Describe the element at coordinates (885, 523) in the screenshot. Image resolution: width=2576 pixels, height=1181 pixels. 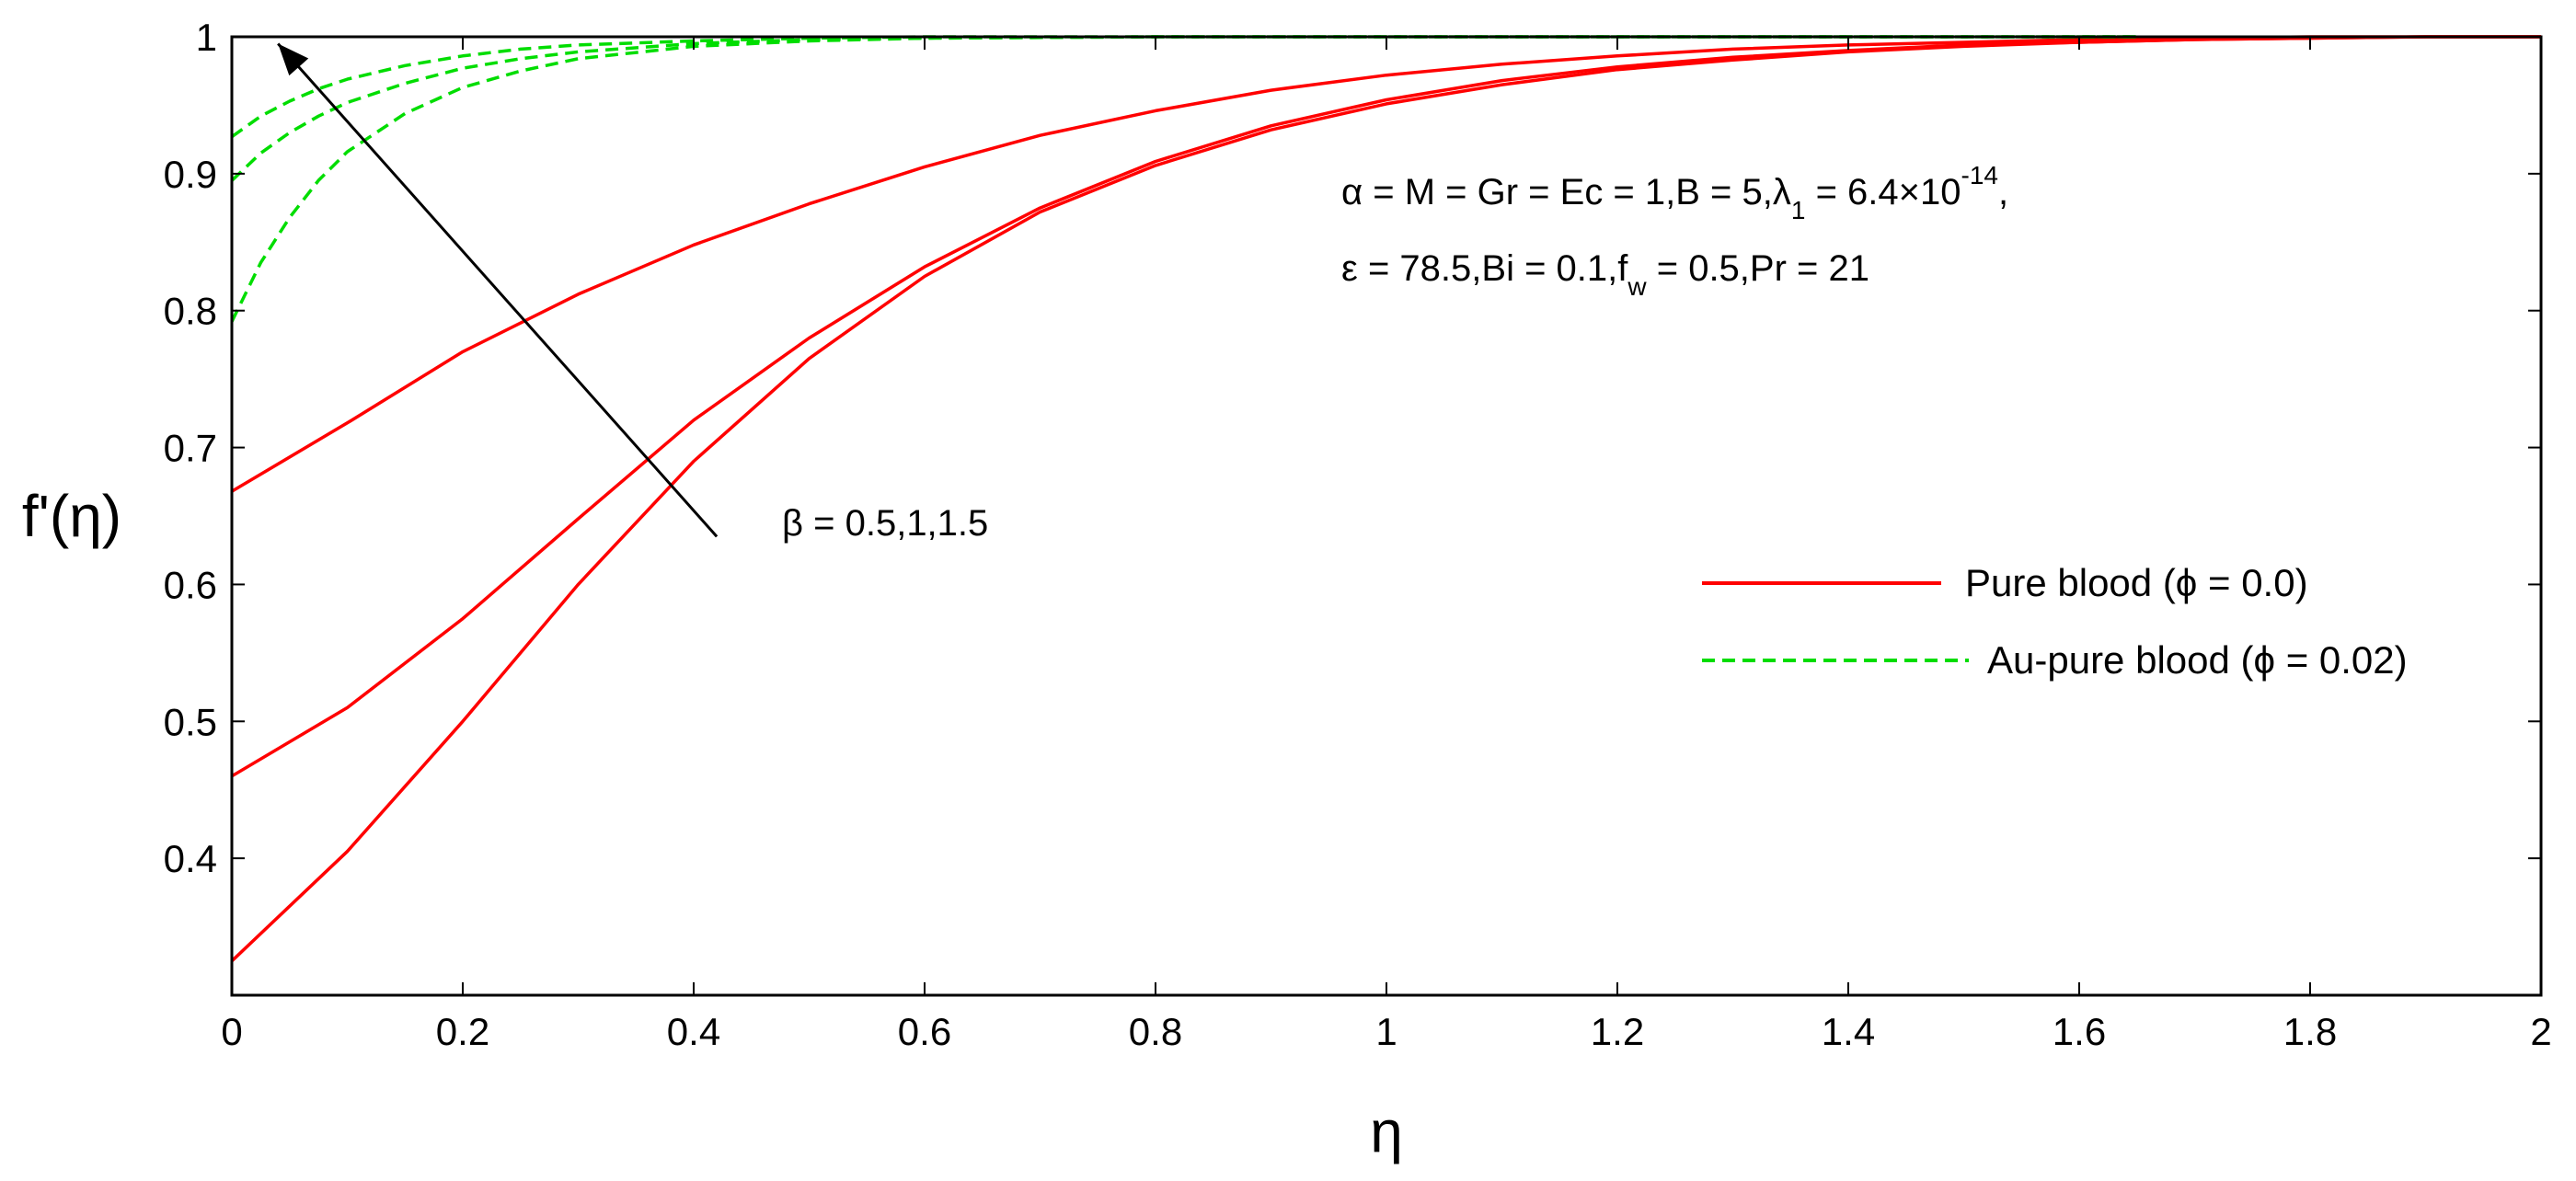
I see `beta-annotation: β = 0.5,1,1.5` at that location.